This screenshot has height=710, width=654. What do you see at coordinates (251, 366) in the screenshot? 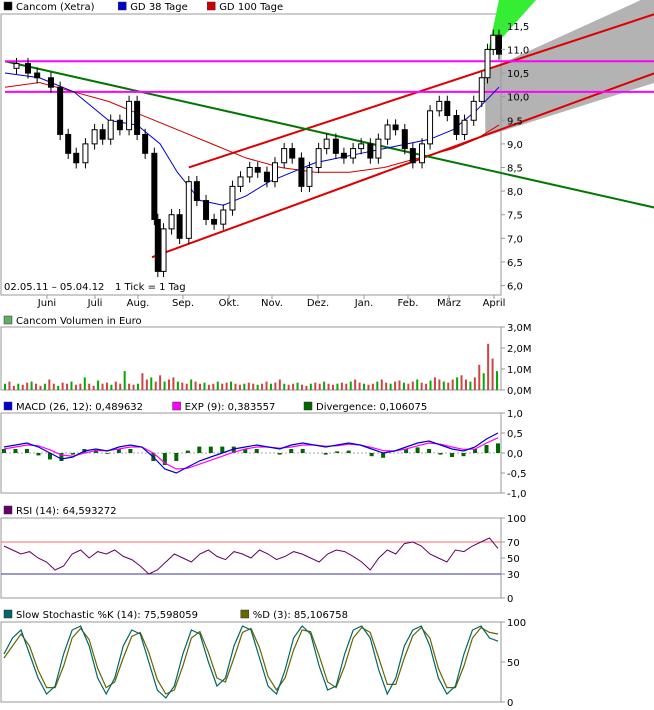
I see `volume-bars` at bounding box center [251, 366].